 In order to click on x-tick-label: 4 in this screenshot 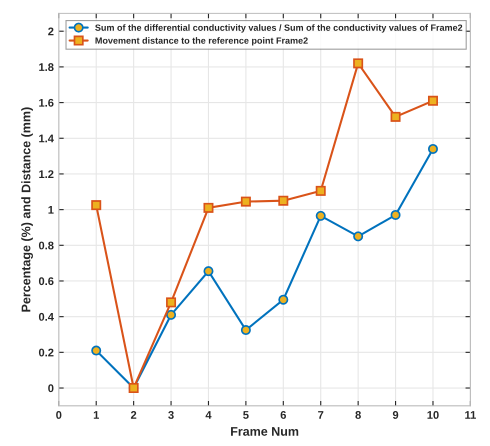, I will do `click(209, 415)`.